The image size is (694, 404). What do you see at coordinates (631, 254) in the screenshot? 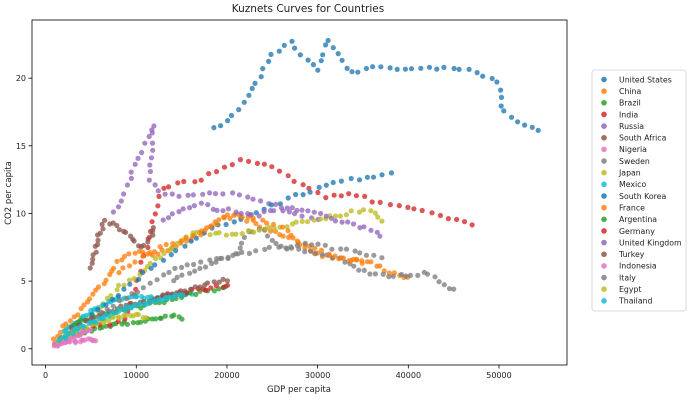
I see `legend-label: Turkey` at bounding box center [631, 254].